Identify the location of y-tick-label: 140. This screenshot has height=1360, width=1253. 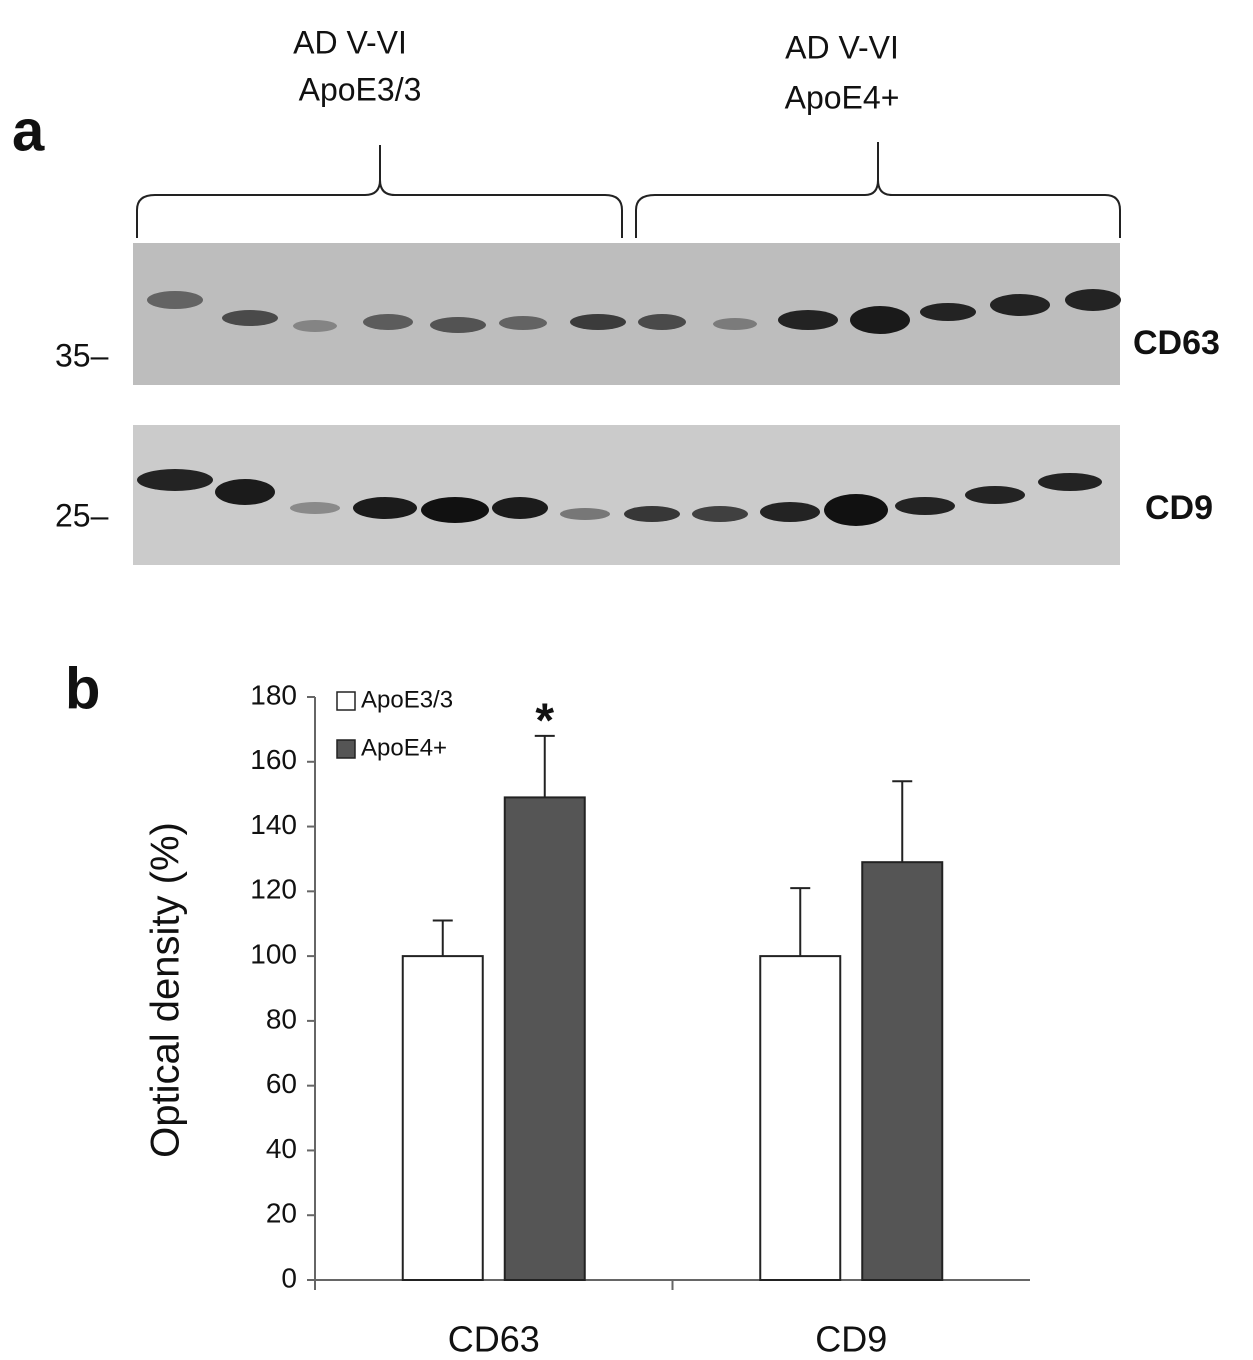
(273, 824).